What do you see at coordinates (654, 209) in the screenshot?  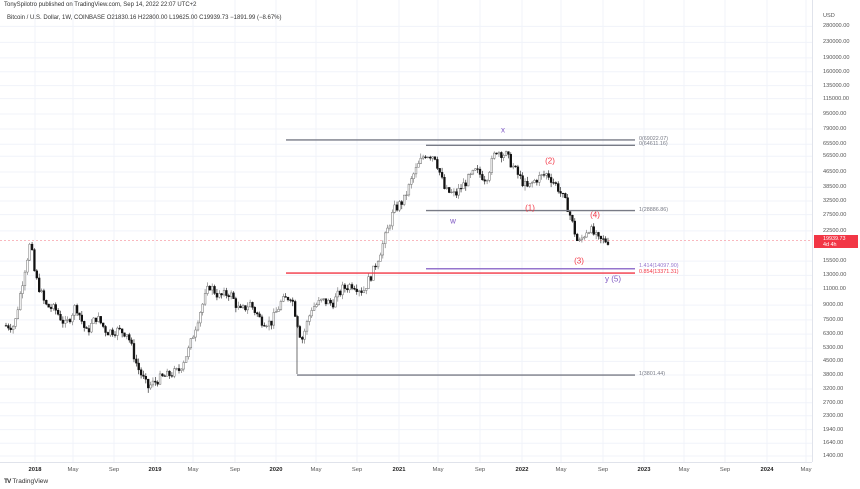 I see `fib-level-label: 1(28886.86)` at bounding box center [654, 209].